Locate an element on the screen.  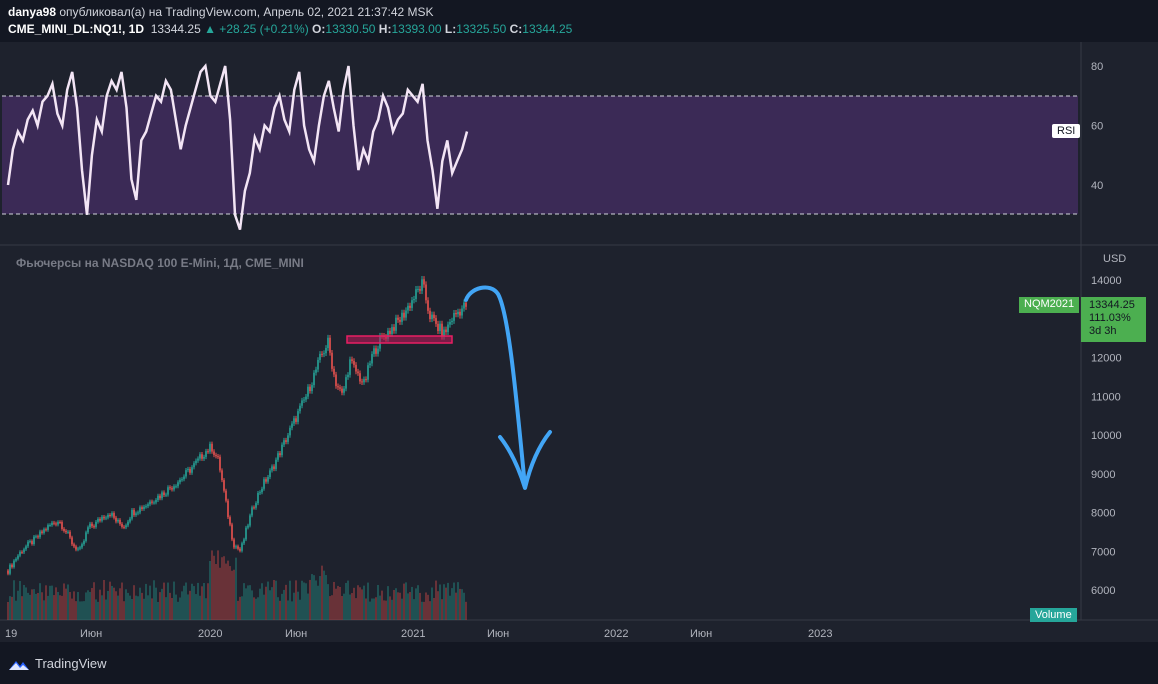
last-price-pct: 111.03% is located at coordinates (1110, 318).